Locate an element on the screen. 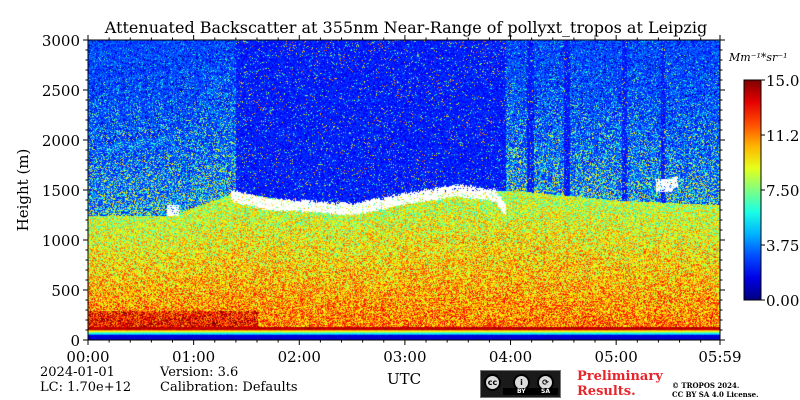  x-tick-label: 05:59 is located at coordinates (719, 357).